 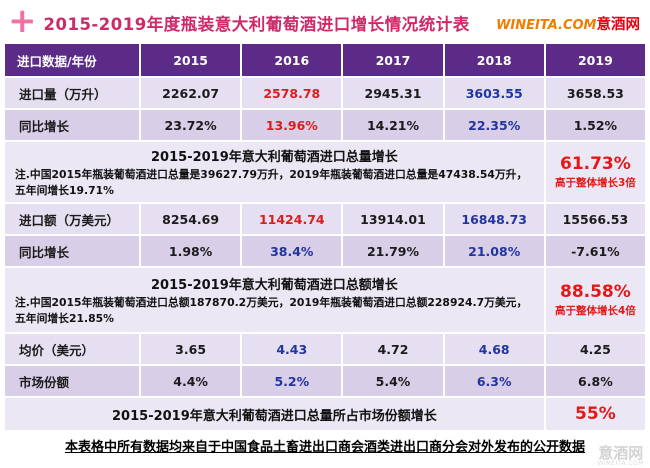 I want to click on highlight-value-growth: 88.58% 高于整体增长4倍, so click(x=595, y=300).